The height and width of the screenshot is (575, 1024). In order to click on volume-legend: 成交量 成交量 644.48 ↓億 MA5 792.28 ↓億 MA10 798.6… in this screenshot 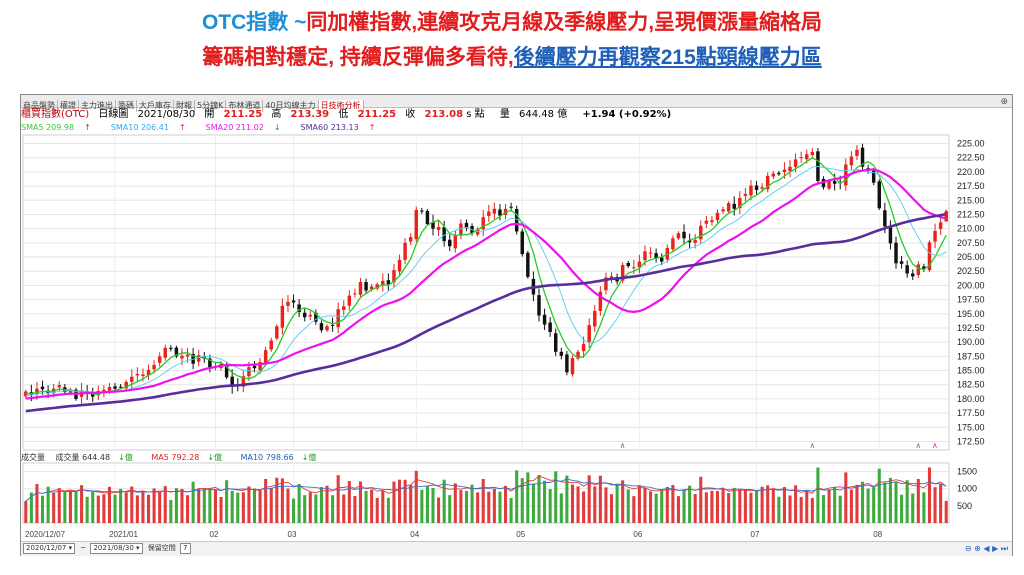, I will do `click(176, 458)`.